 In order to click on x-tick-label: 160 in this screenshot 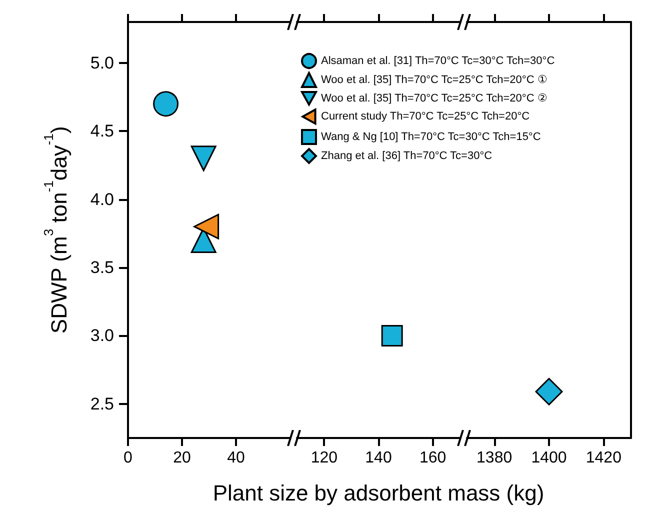, I will do `click(432, 458)`.